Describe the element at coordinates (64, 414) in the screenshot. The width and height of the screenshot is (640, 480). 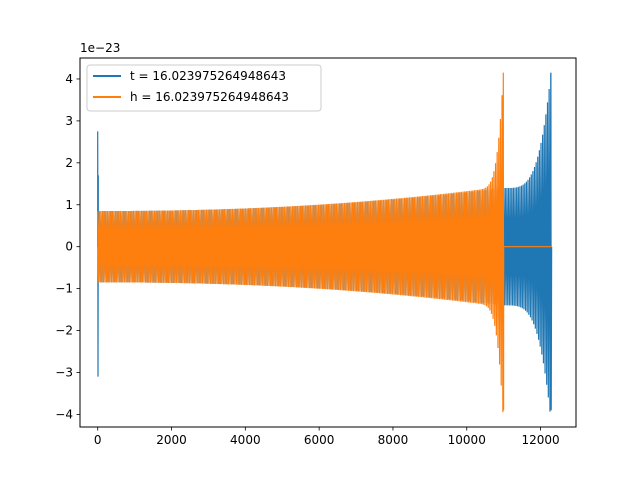
I see `y-tick-label: −4` at that location.